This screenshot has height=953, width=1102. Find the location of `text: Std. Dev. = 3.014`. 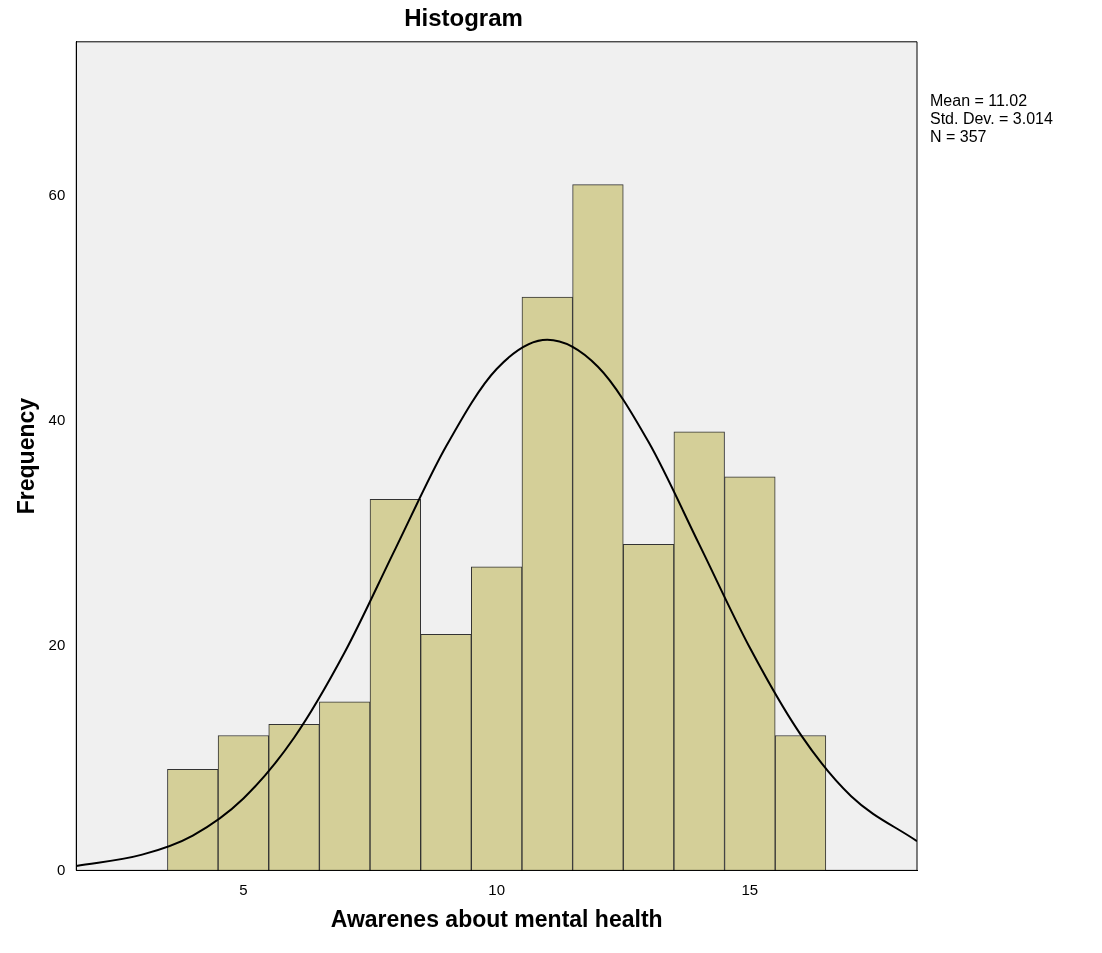

text: Std. Dev. = 3.014 is located at coordinates (991, 119).